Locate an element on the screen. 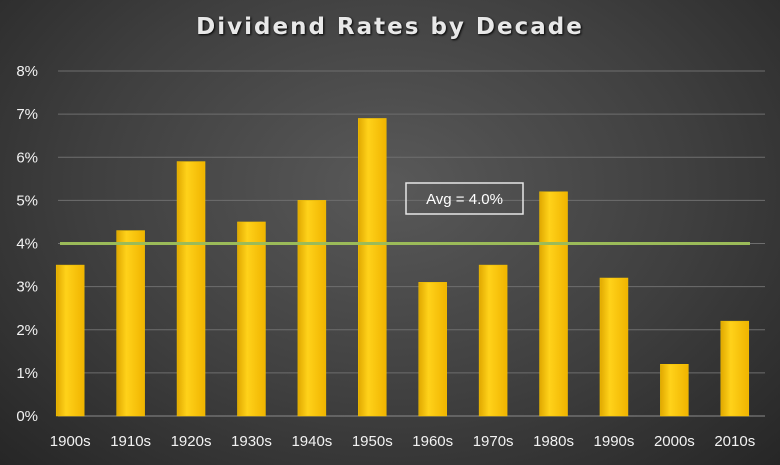  x-tick-label: 1940s is located at coordinates (311, 441).